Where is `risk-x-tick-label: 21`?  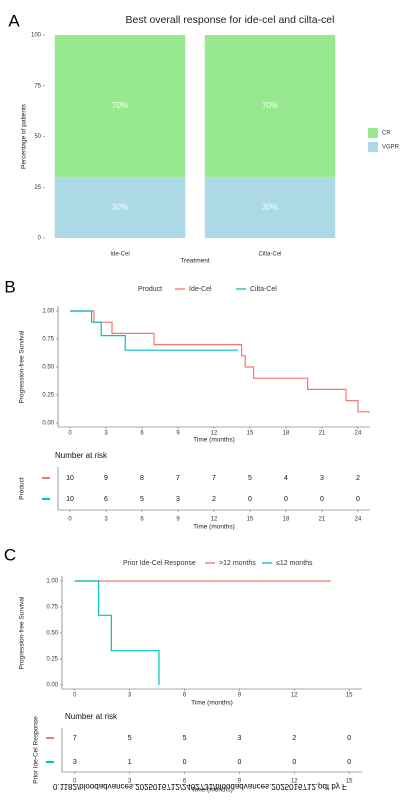 risk-x-tick-label: 21 is located at coordinates (322, 520).